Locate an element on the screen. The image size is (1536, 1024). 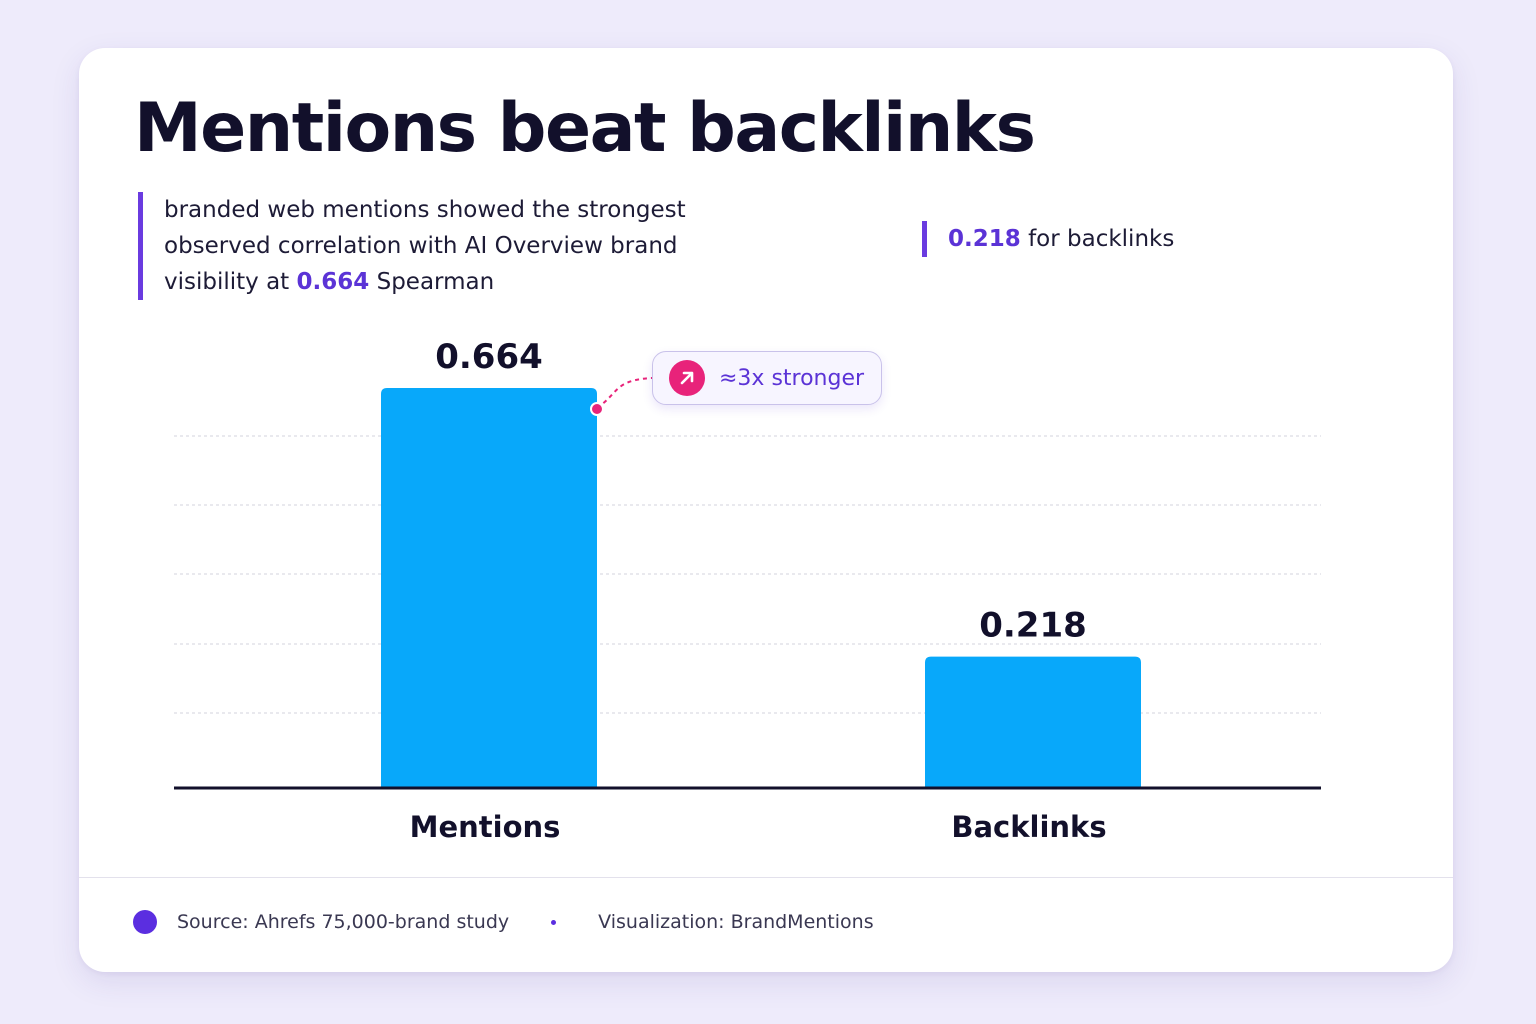
backlinks-note-value: 0.218 is located at coordinates (984, 239).